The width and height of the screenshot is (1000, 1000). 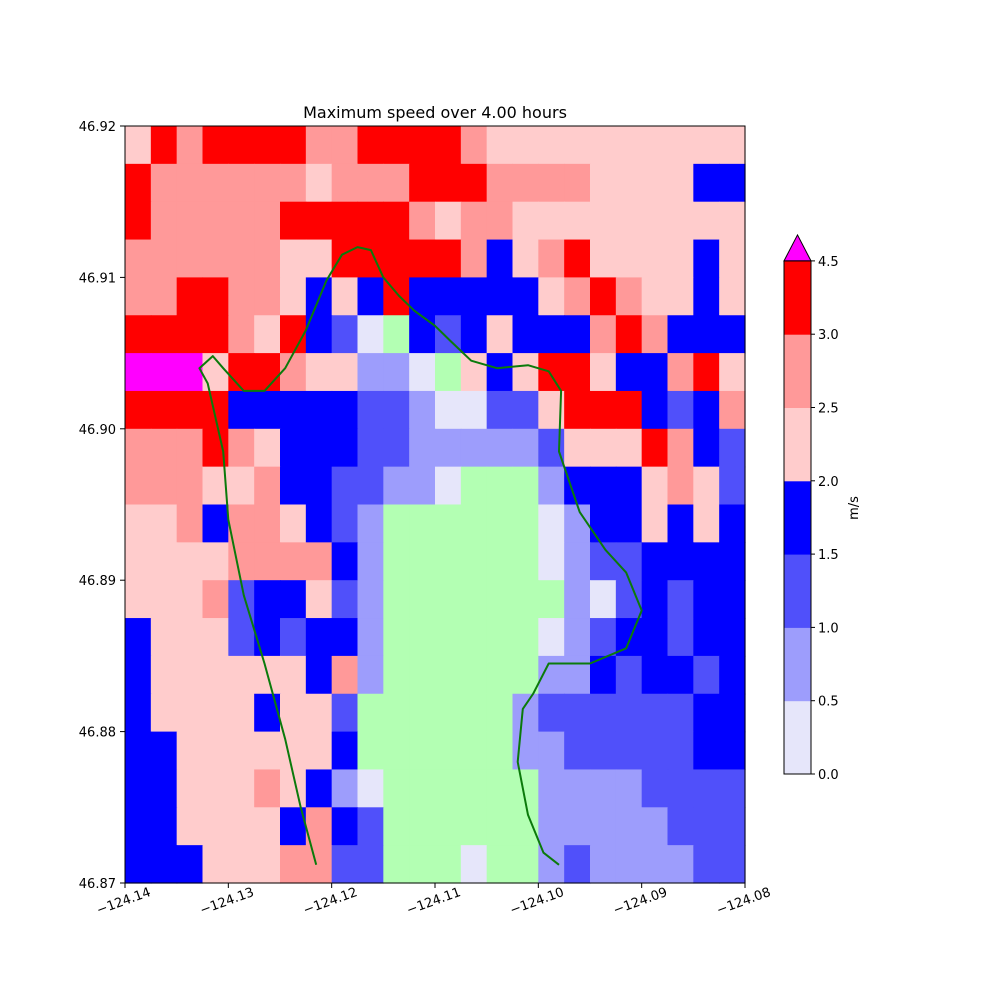 I want to click on colorbar-tick-label: 0.5, so click(x=828, y=702).